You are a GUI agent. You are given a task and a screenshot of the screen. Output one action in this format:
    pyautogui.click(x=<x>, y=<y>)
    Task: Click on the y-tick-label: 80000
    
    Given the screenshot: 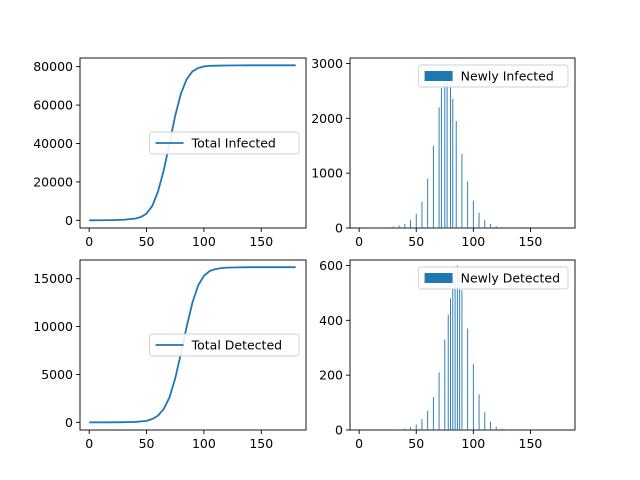 What is the action you would take?
    pyautogui.click(x=53, y=66)
    